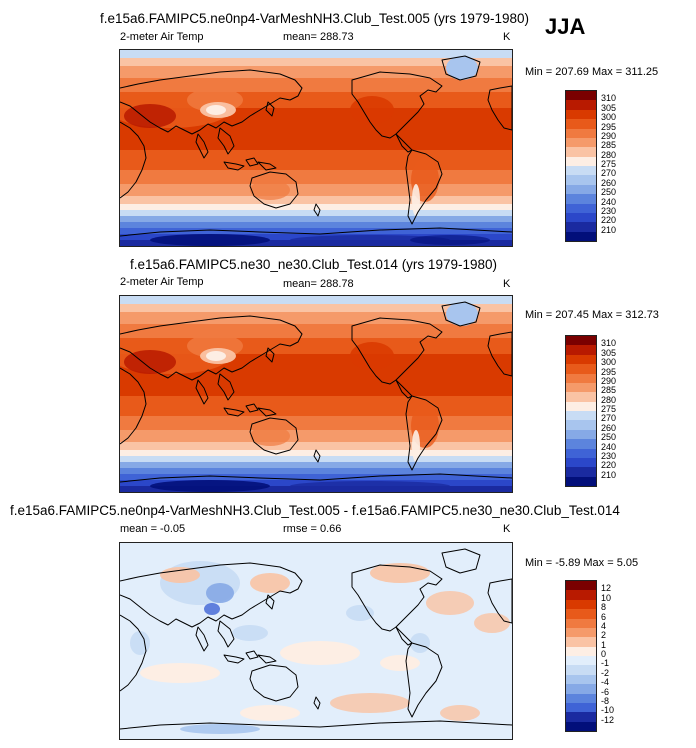  I want to click on colorbar-tick-label: -12, so click(608, 719).